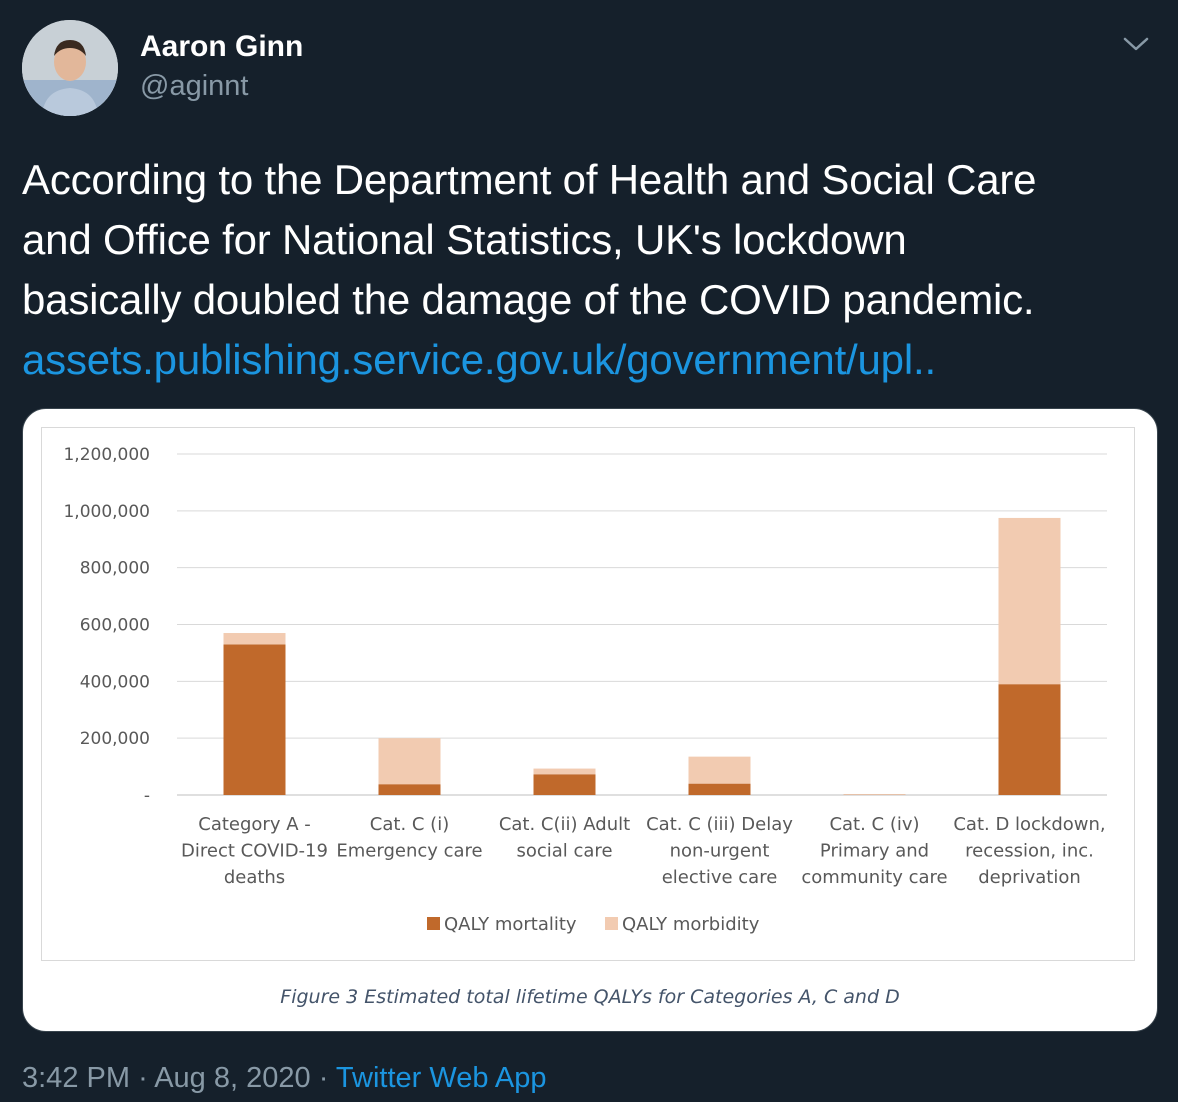 This screenshot has height=1102, width=1178. I want to click on x-category-label: Cat. C (i), so click(409, 824).